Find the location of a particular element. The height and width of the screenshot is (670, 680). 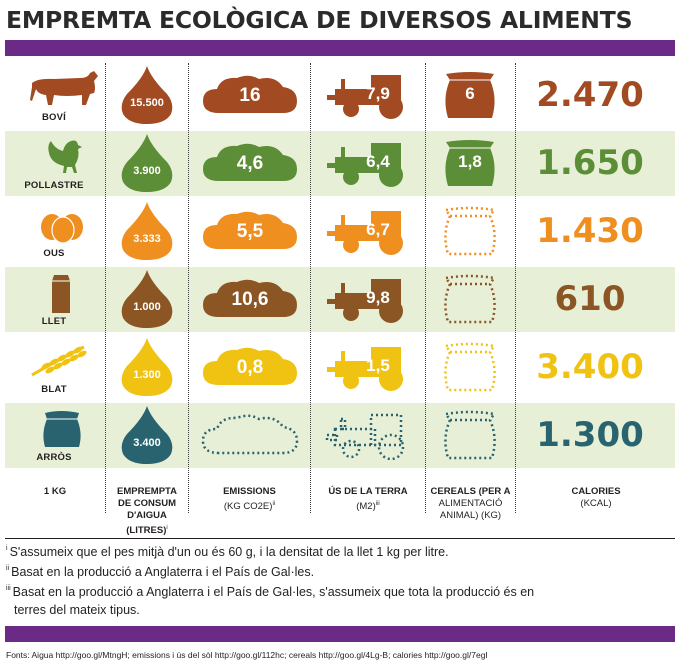

cereals-cell: 6 is located at coordinates (470, 95).